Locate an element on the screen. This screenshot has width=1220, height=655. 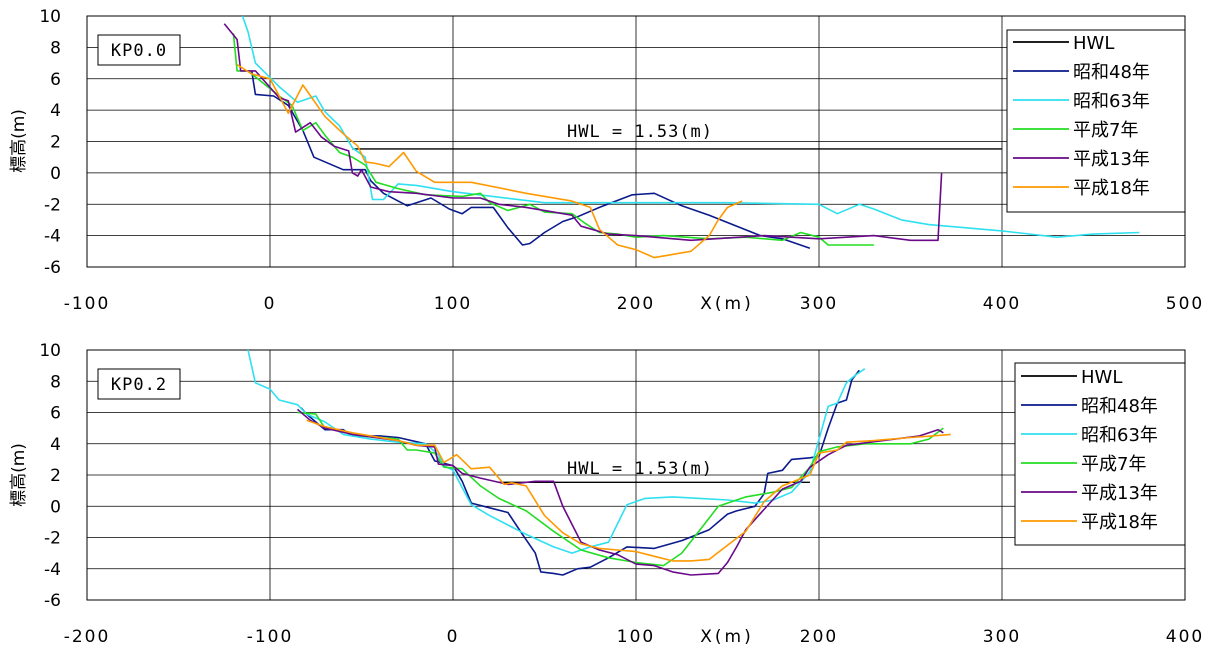
station-label: KP0.0 is located at coordinates (139, 51).